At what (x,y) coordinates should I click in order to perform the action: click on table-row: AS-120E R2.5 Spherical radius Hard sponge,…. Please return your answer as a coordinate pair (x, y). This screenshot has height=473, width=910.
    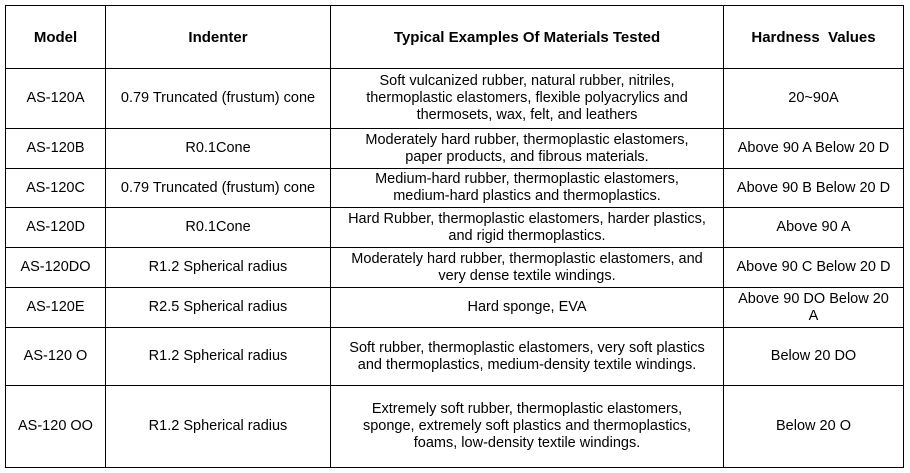
    Looking at the image, I should click on (454, 307).